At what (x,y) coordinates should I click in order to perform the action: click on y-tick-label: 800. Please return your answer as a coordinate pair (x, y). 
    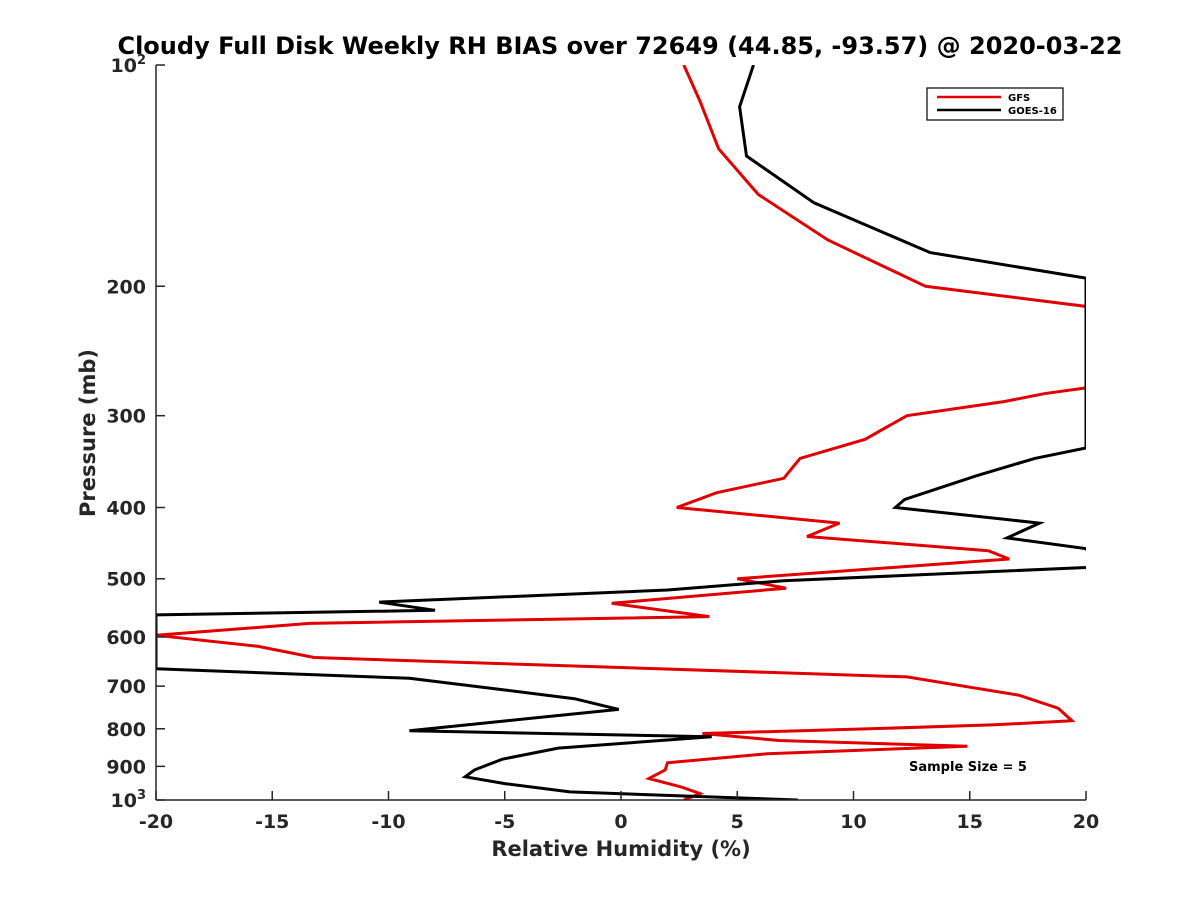
    Looking at the image, I should click on (126, 730).